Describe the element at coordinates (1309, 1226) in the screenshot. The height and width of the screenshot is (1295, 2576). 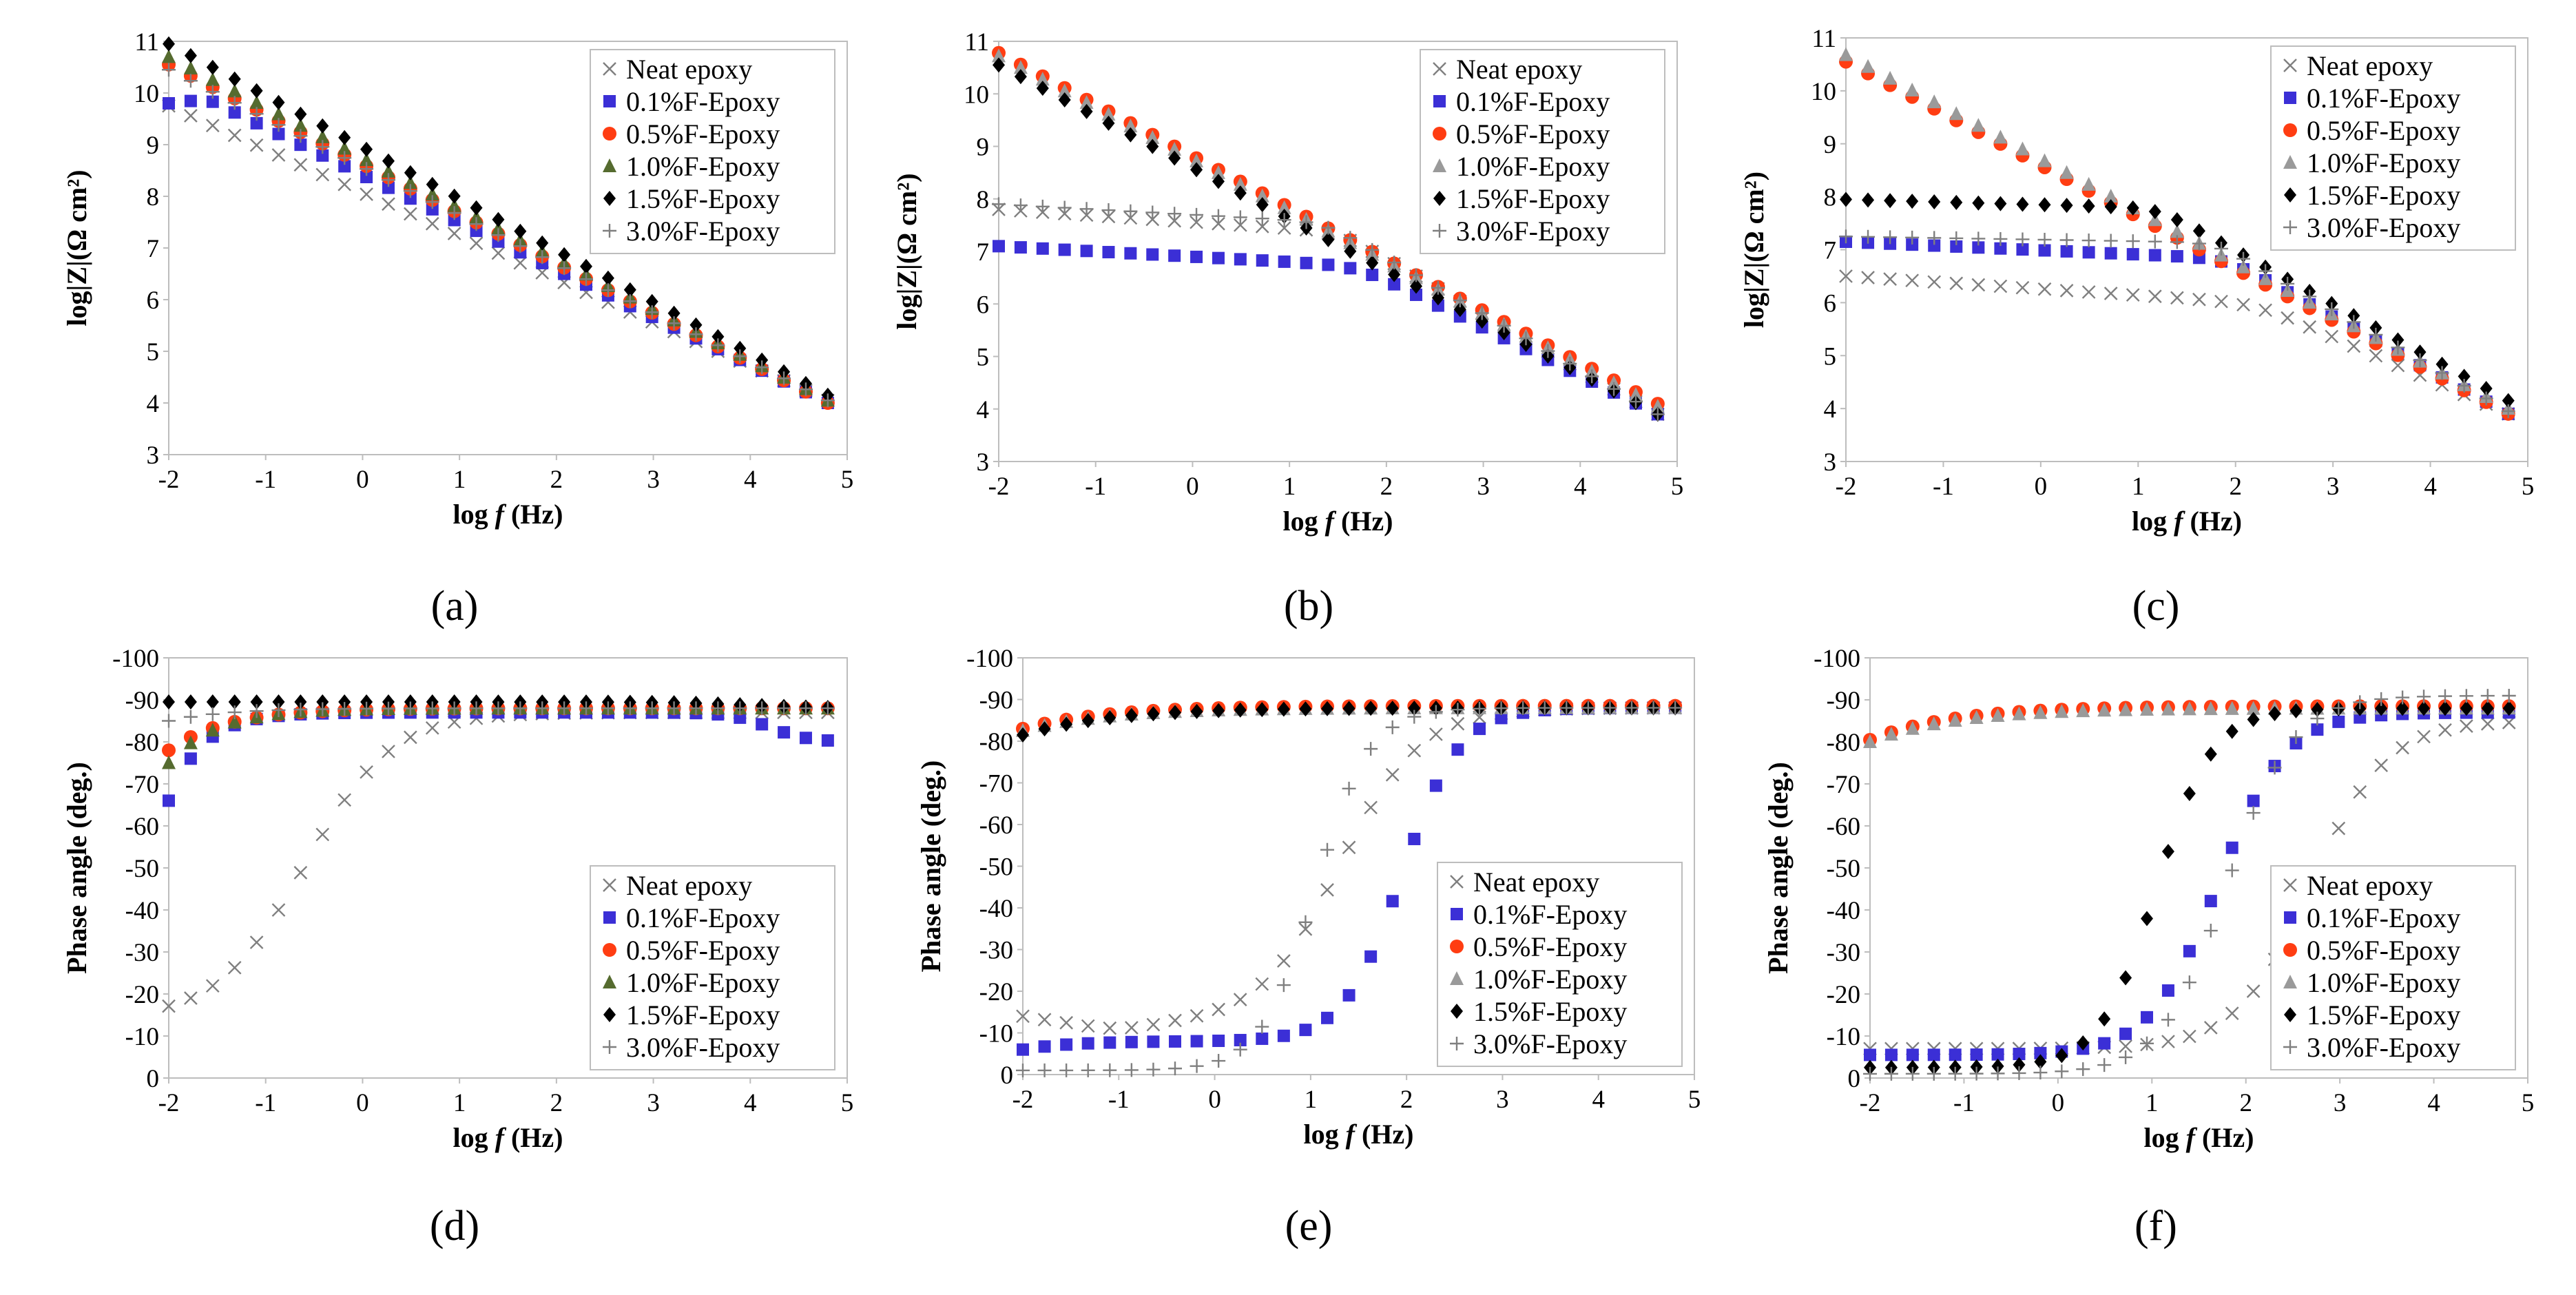
I see `panel-label: (e)` at that location.